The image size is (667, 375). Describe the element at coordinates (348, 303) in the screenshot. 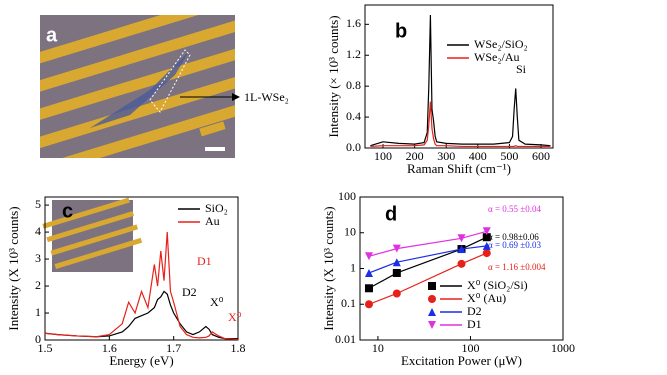

I see `y-tick-label: 0.1` at that location.